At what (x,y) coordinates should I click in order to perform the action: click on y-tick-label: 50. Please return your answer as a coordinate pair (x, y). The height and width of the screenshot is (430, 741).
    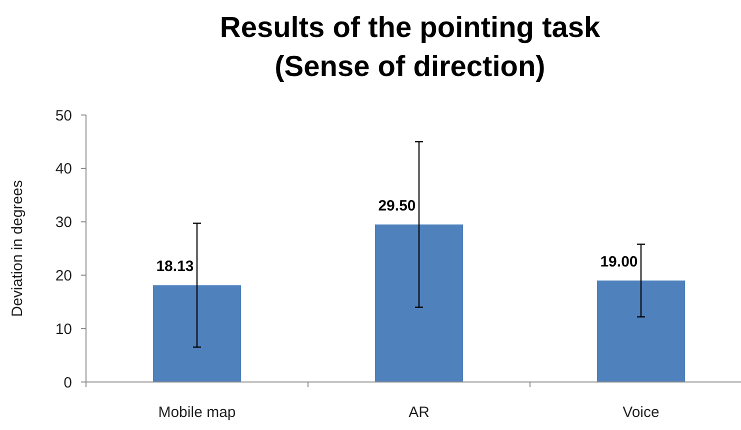
    Looking at the image, I should click on (63, 115).